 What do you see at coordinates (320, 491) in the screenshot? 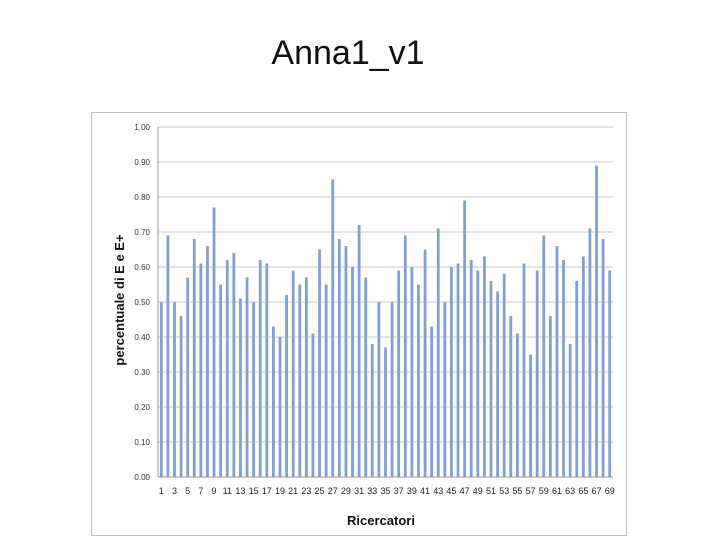
I see `x-tick-label: 25` at bounding box center [320, 491].